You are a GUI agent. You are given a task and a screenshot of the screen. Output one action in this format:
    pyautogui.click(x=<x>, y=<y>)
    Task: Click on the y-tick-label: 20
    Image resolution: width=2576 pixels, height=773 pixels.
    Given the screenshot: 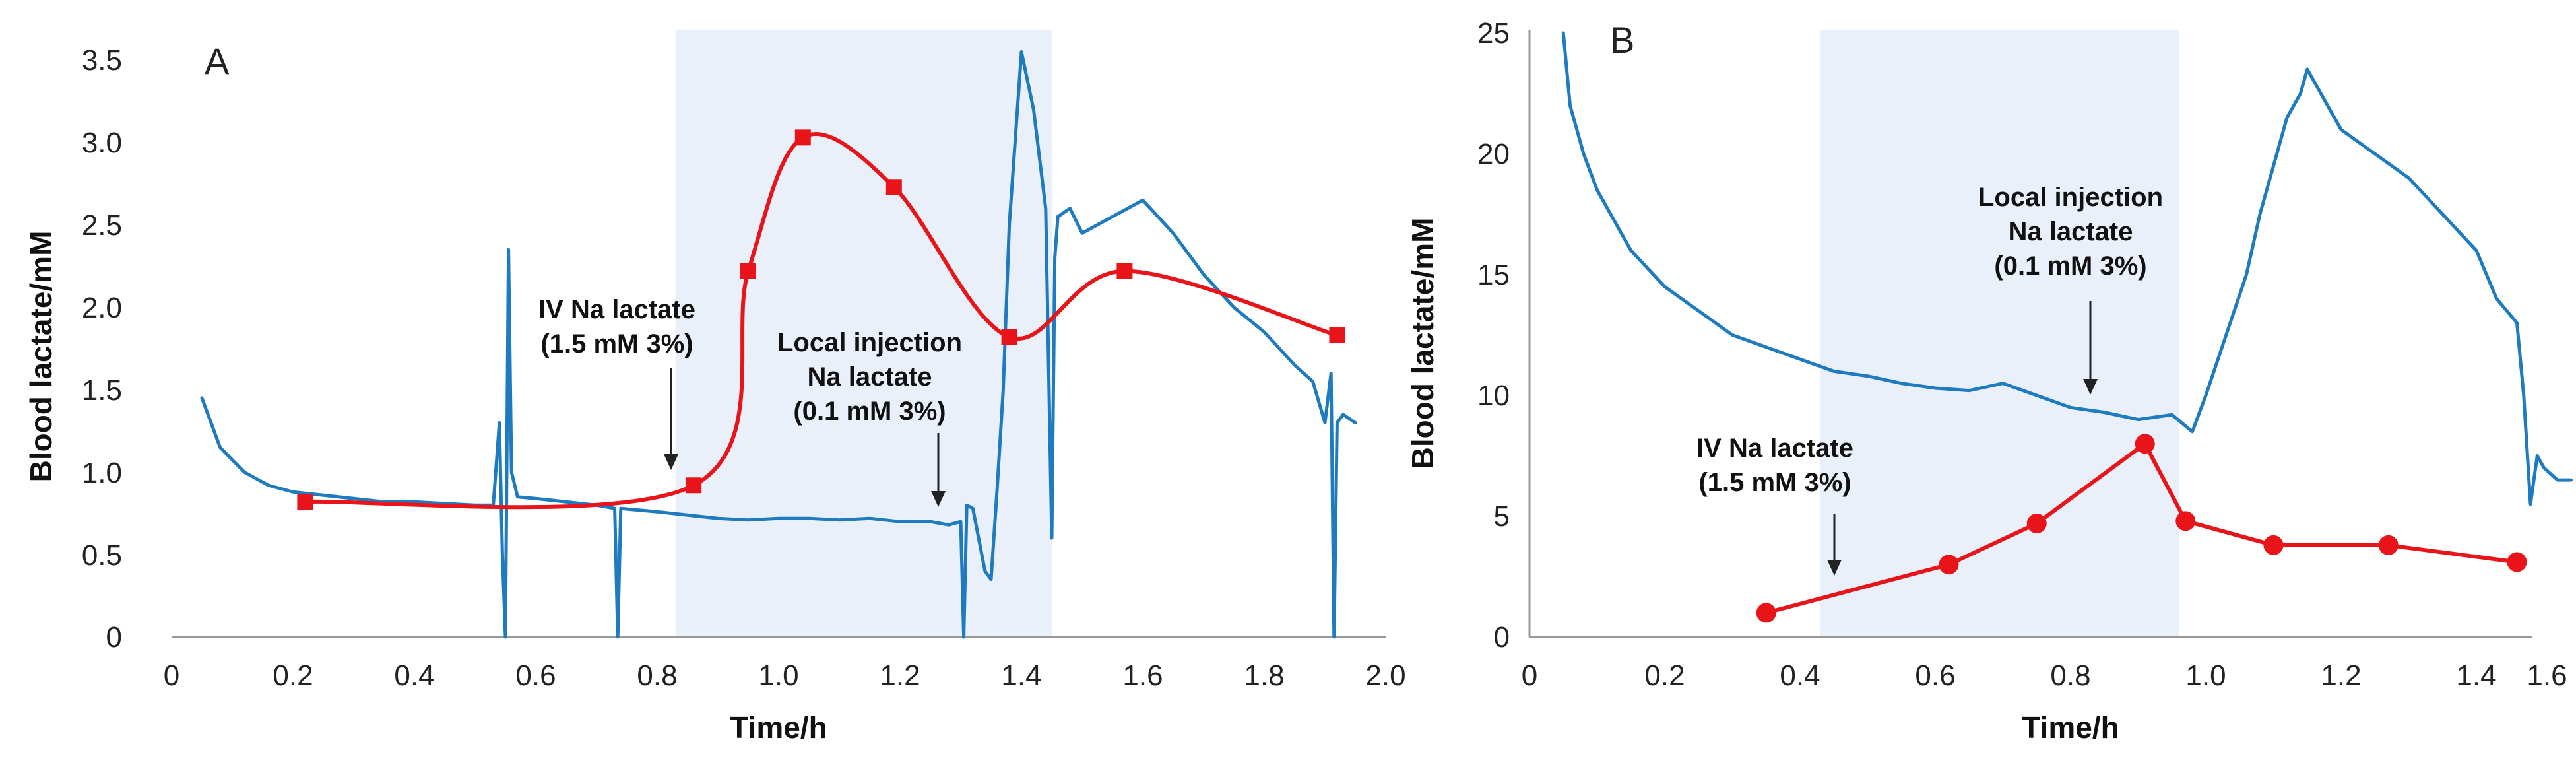 What is the action you would take?
    pyautogui.click(x=1493, y=154)
    